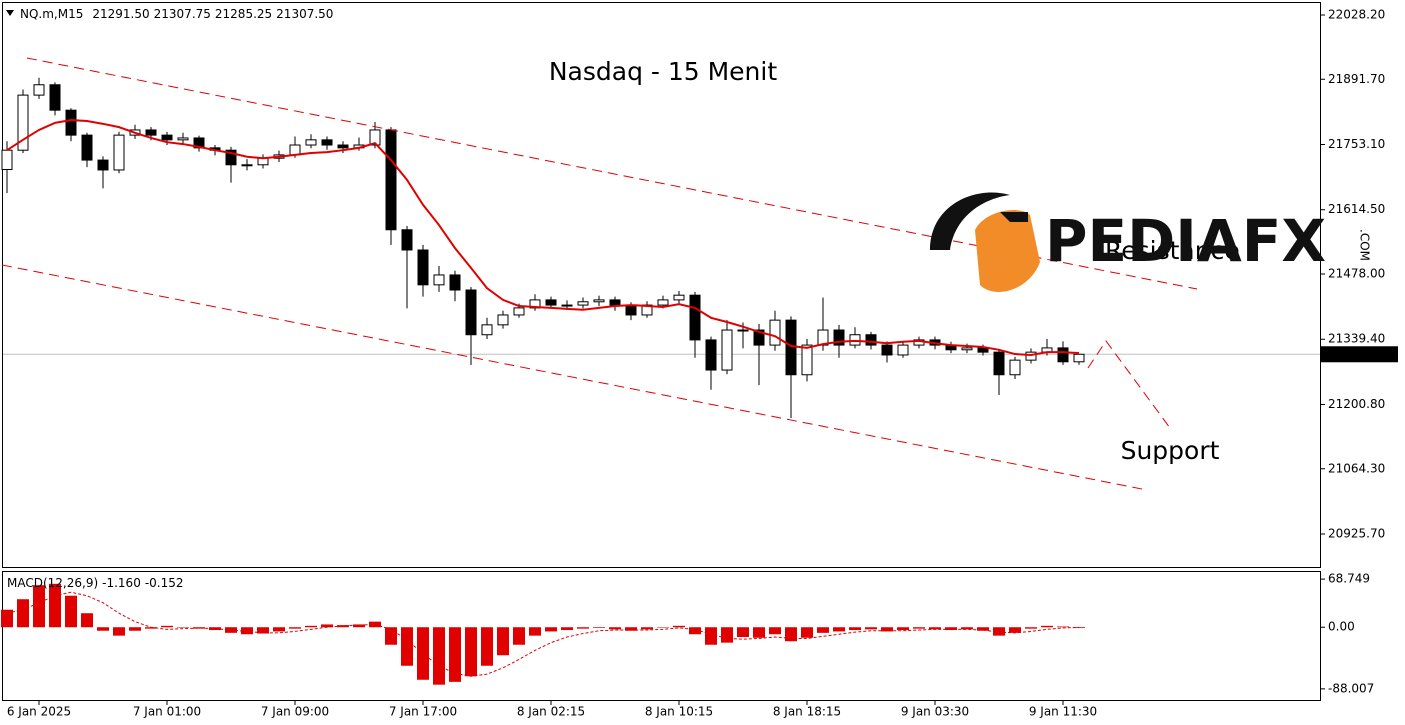 The width and height of the screenshot is (1405, 725). I want to click on signal-line, so click(543, 634).